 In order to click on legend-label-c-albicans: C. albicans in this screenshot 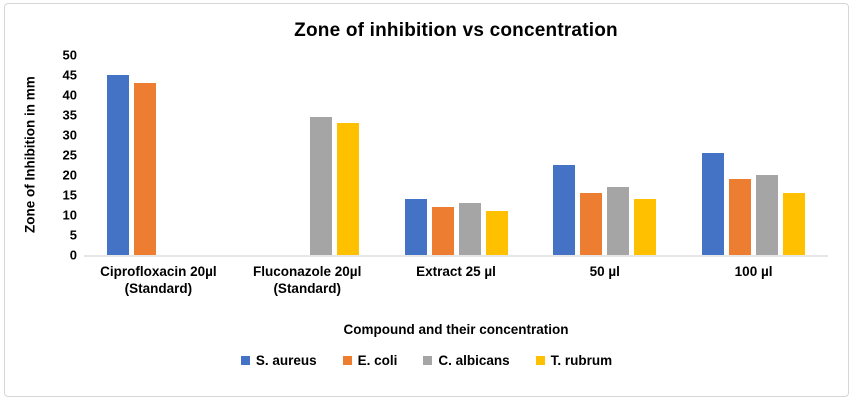, I will do `click(474, 360)`.